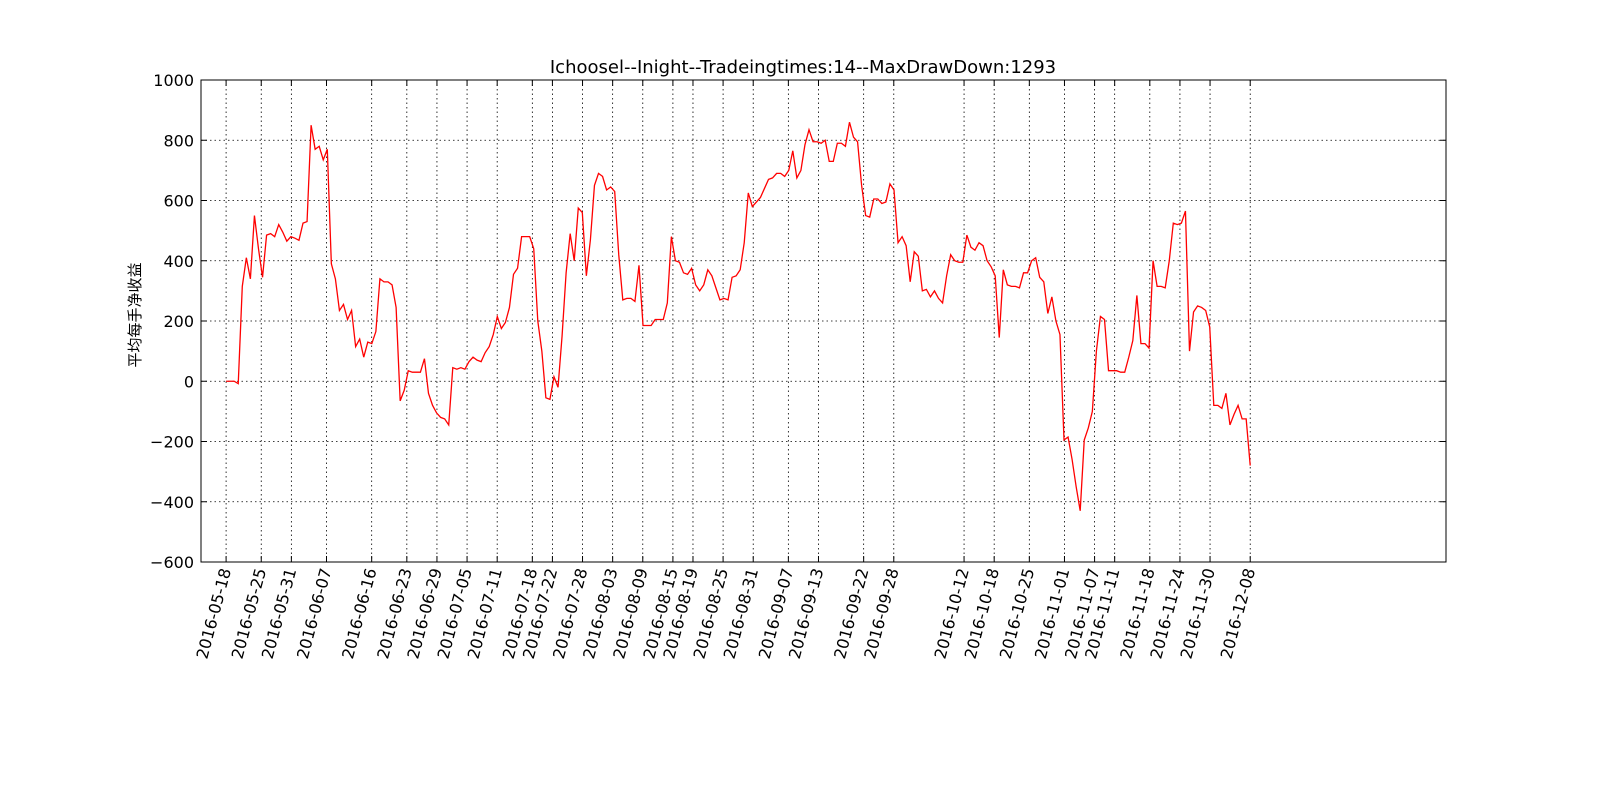 This screenshot has width=1600, height=800. I want to click on y-tick-label: −600, so click(172, 562).